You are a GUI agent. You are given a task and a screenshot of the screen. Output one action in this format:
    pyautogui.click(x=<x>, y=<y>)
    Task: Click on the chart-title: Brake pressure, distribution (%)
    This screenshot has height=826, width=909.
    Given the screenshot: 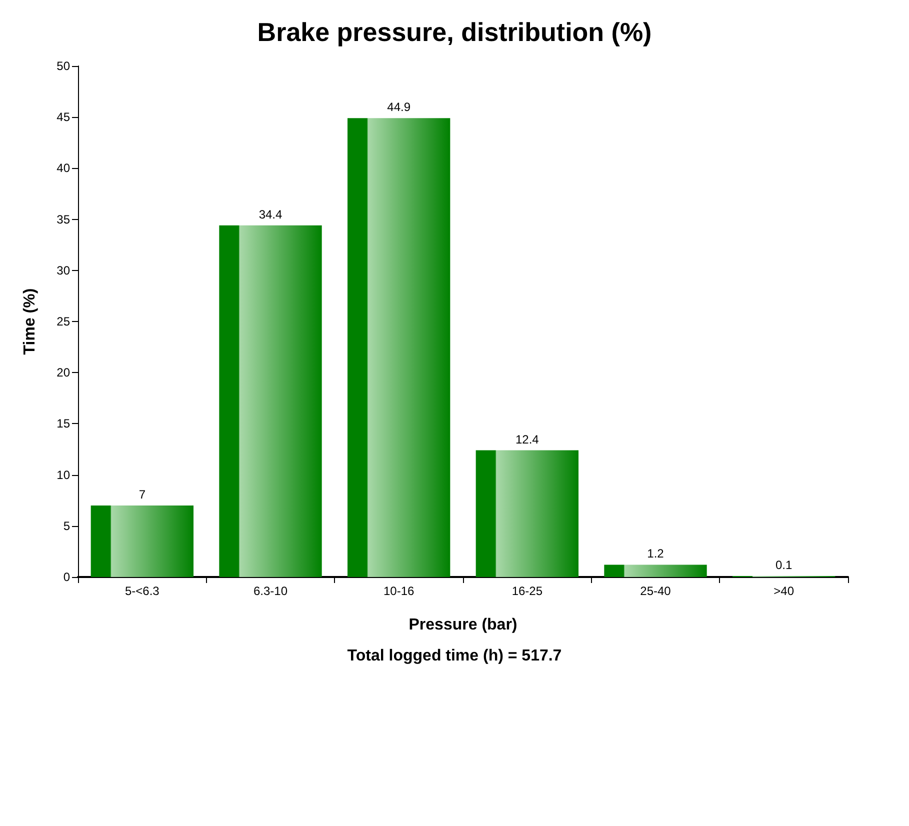 What is the action you would take?
    pyautogui.click(x=454, y=32)
    